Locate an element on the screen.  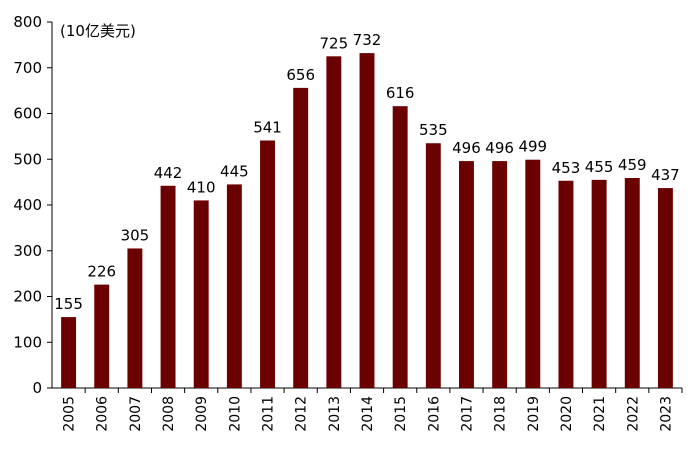
unit-label: (10亿美元) is located at coordinates (98, 31).